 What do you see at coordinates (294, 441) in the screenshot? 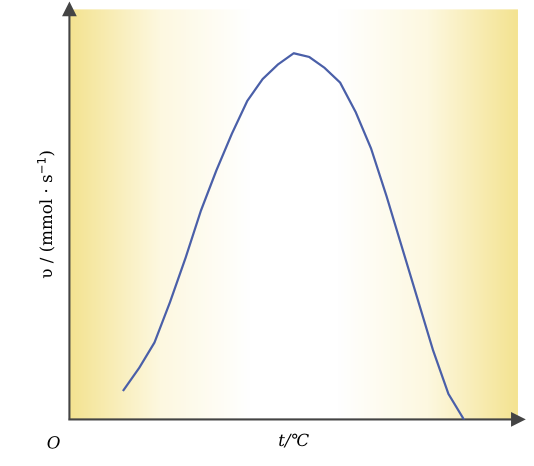
I see `x-axis-title: t/℃` at bounding box center [294, 441].